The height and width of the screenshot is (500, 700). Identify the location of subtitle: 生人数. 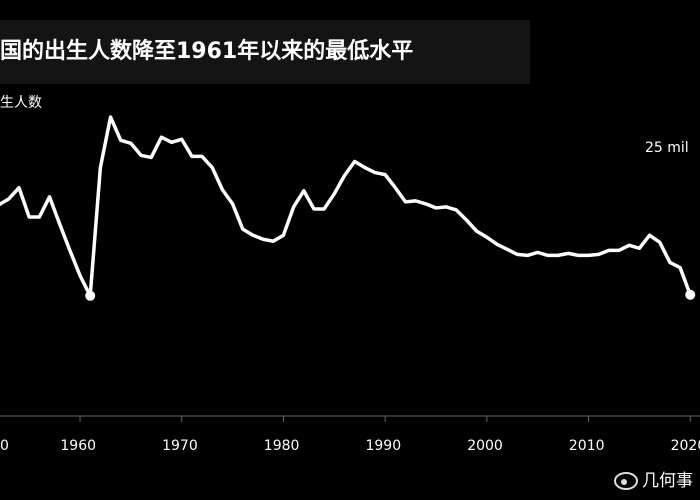
(21, 103).